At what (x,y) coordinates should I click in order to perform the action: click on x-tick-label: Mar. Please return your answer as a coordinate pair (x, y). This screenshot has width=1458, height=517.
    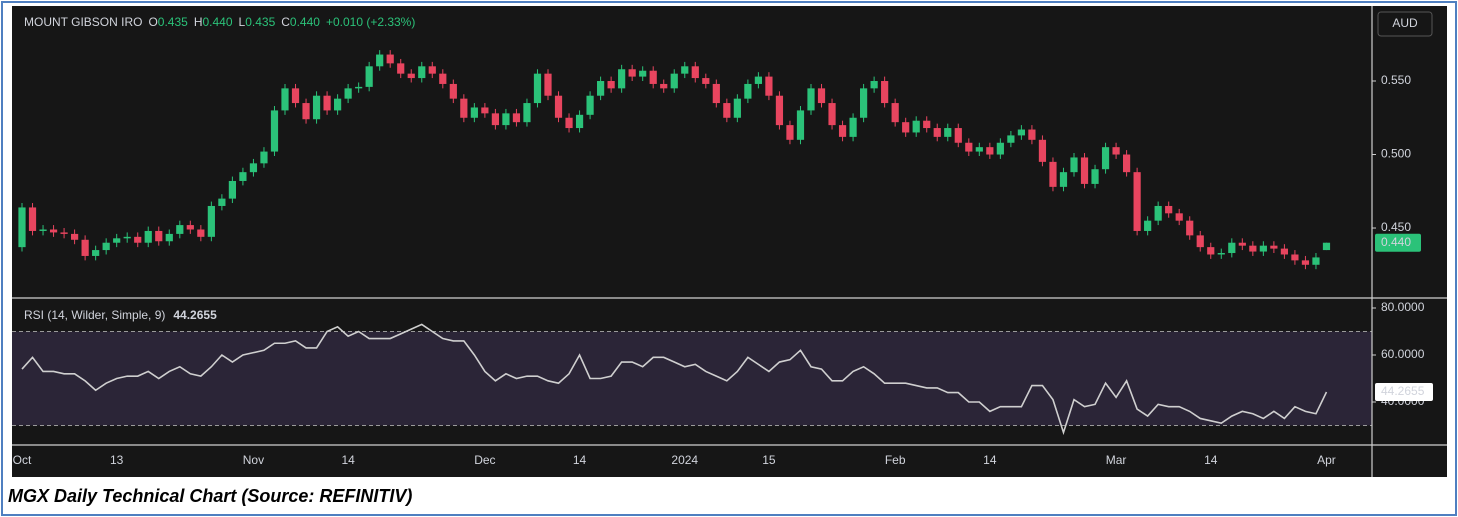
    Looking at the image, I should click on (1116, 460).